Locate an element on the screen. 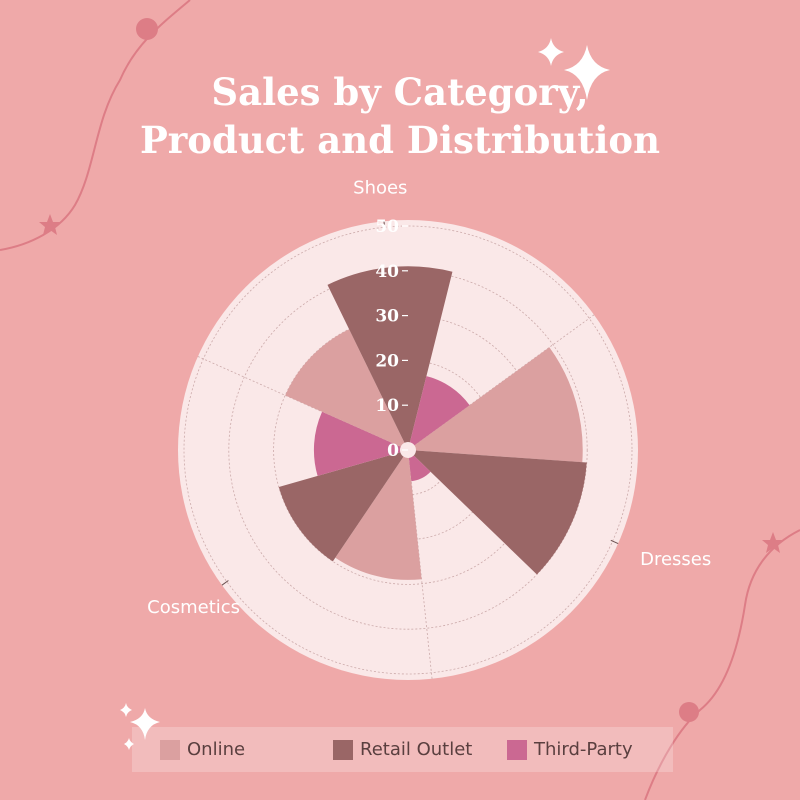 Image resolution: width=800 pixels, height=800 pixels. bar-shoes-retail-outlet is located at coordinates (390, 354).